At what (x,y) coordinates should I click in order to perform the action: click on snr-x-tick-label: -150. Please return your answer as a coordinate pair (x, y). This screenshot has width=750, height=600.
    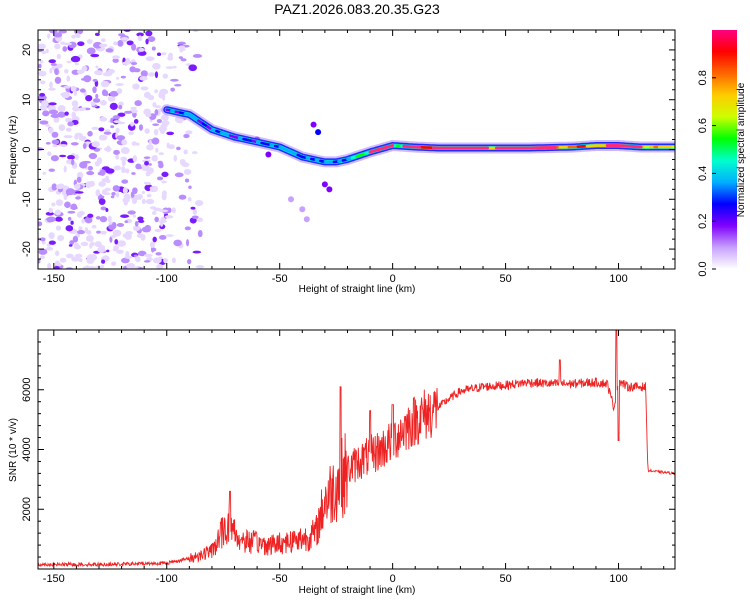
    Looking at the image, I should click on (54, 579).